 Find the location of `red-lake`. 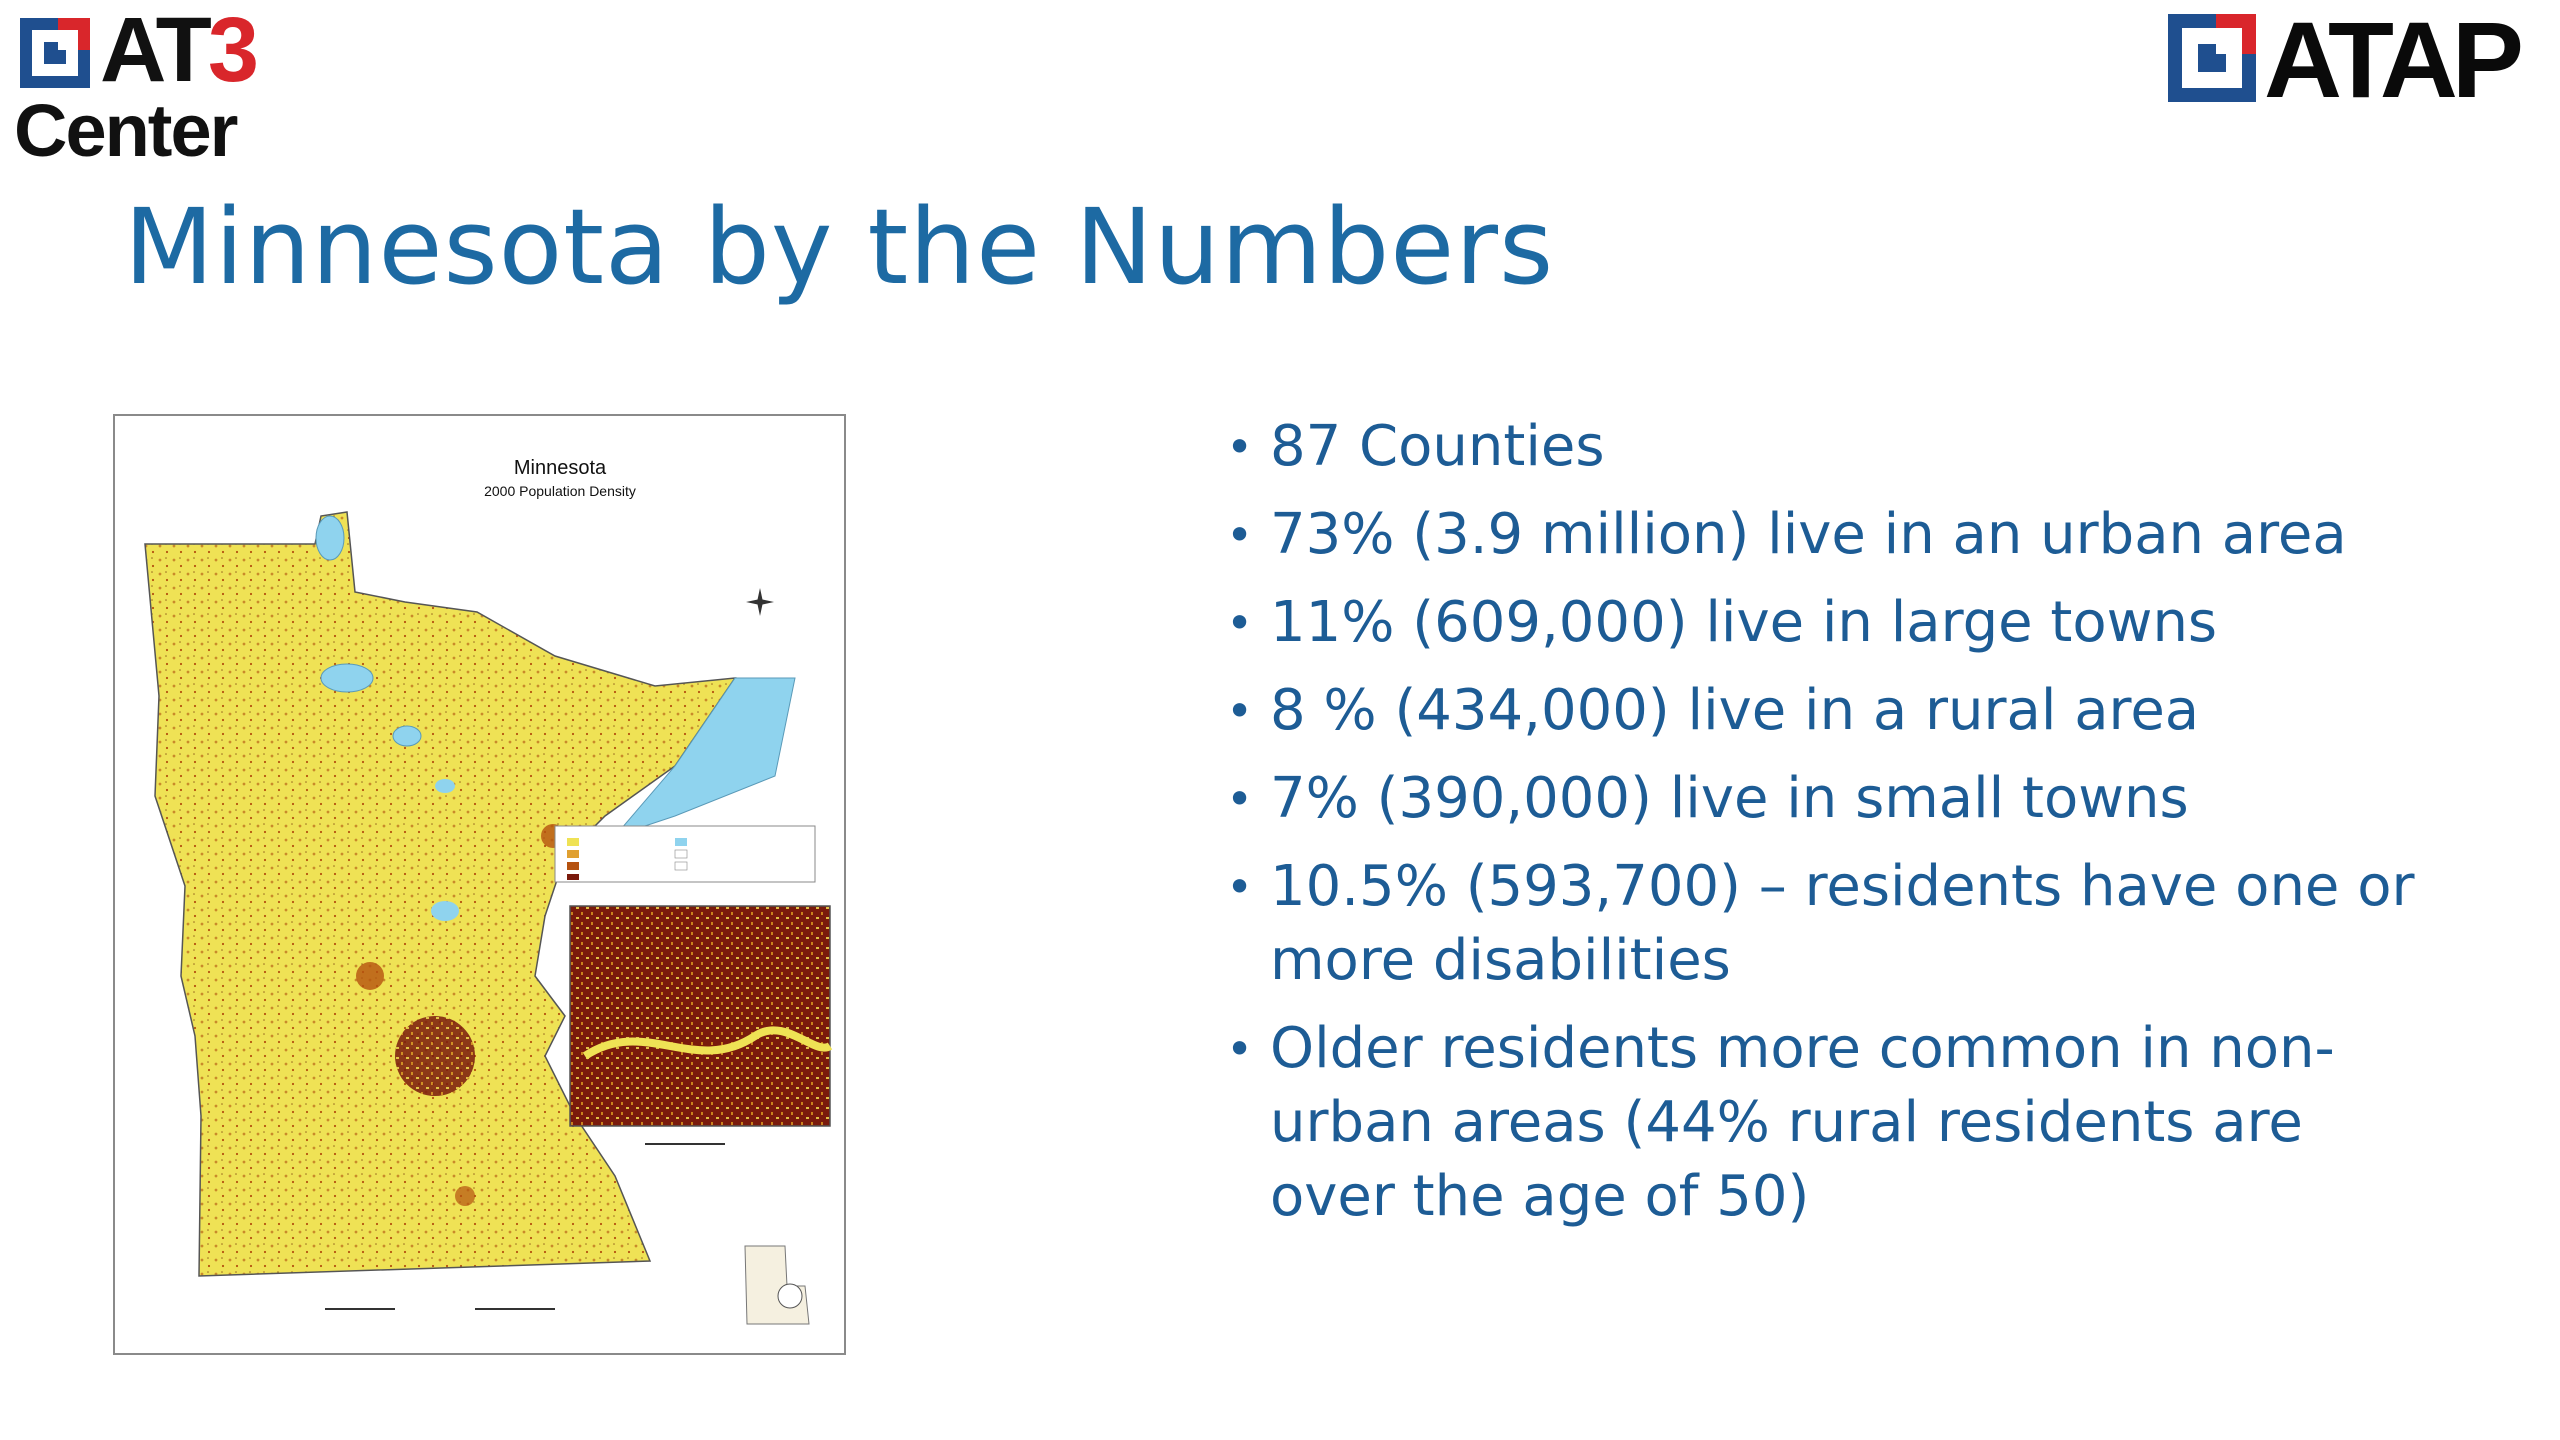

red-lake is located at coordinates (347, 678).